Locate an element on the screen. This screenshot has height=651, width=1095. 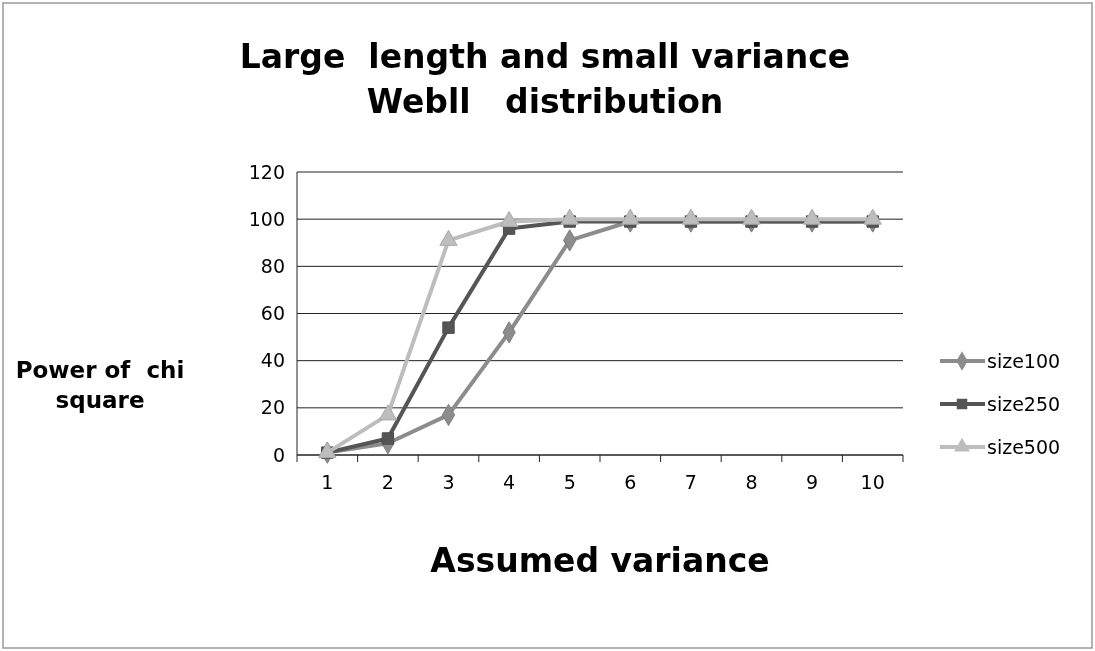
y-tick-label: 120 is located at coordinates (266, 171).